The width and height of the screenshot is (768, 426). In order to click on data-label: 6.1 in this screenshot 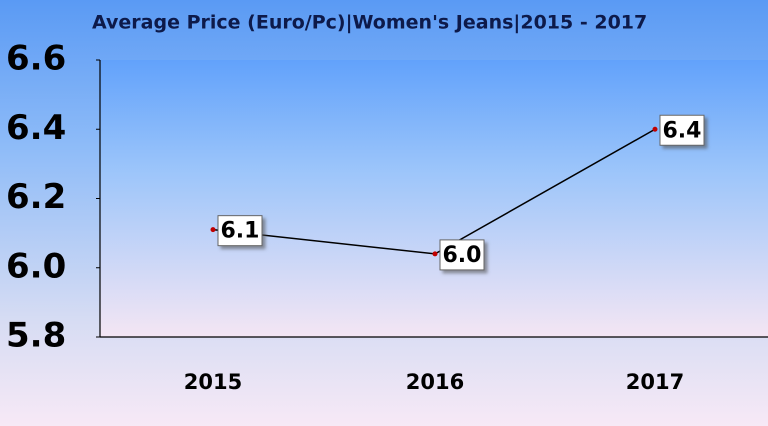, I will do `click(240, 231)`.